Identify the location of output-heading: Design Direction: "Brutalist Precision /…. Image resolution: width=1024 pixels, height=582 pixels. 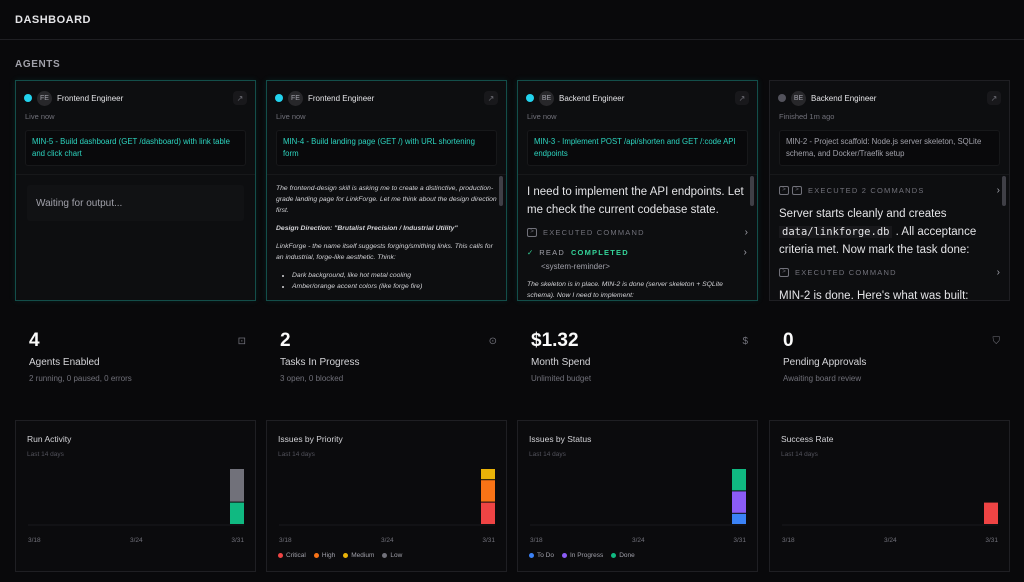
(367, 228).